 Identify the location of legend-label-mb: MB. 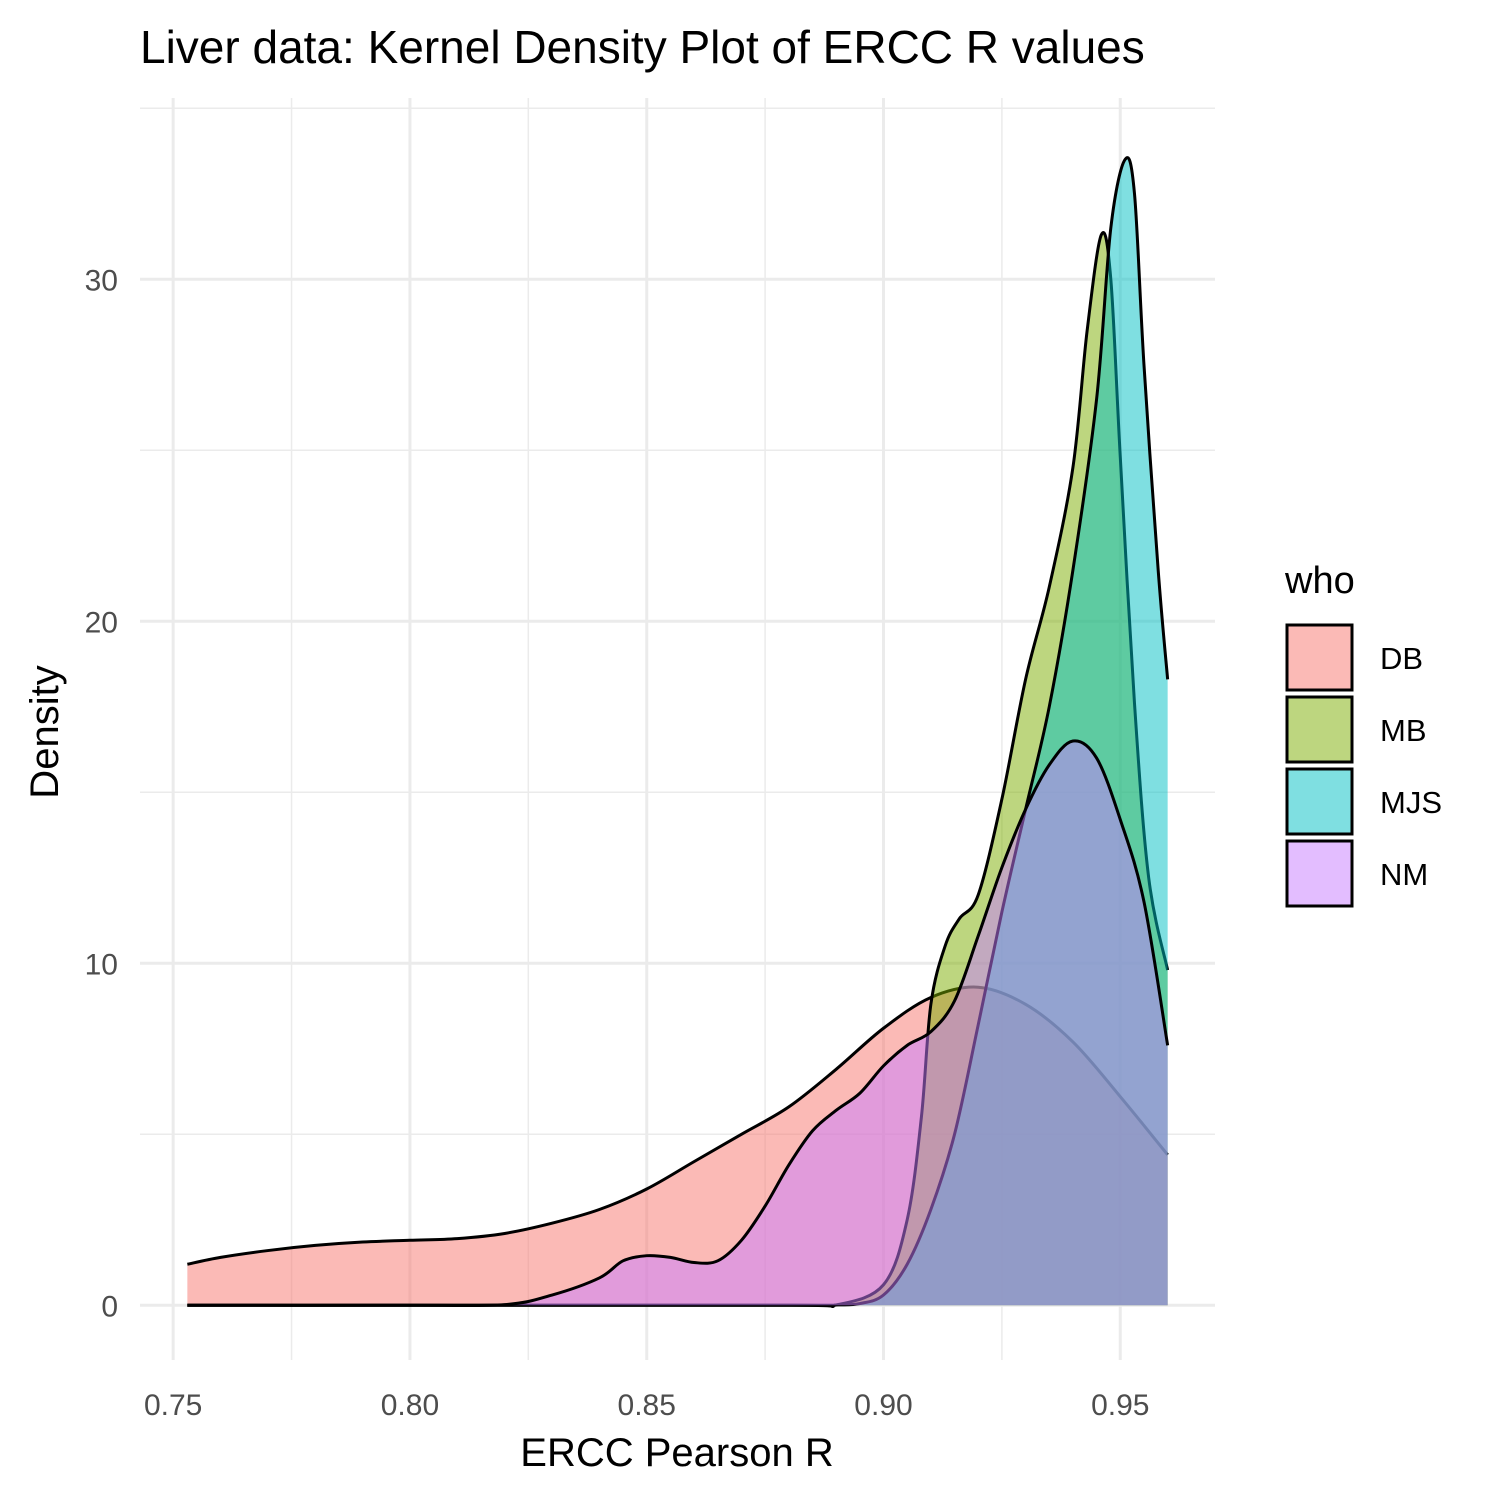
(1403, 730).